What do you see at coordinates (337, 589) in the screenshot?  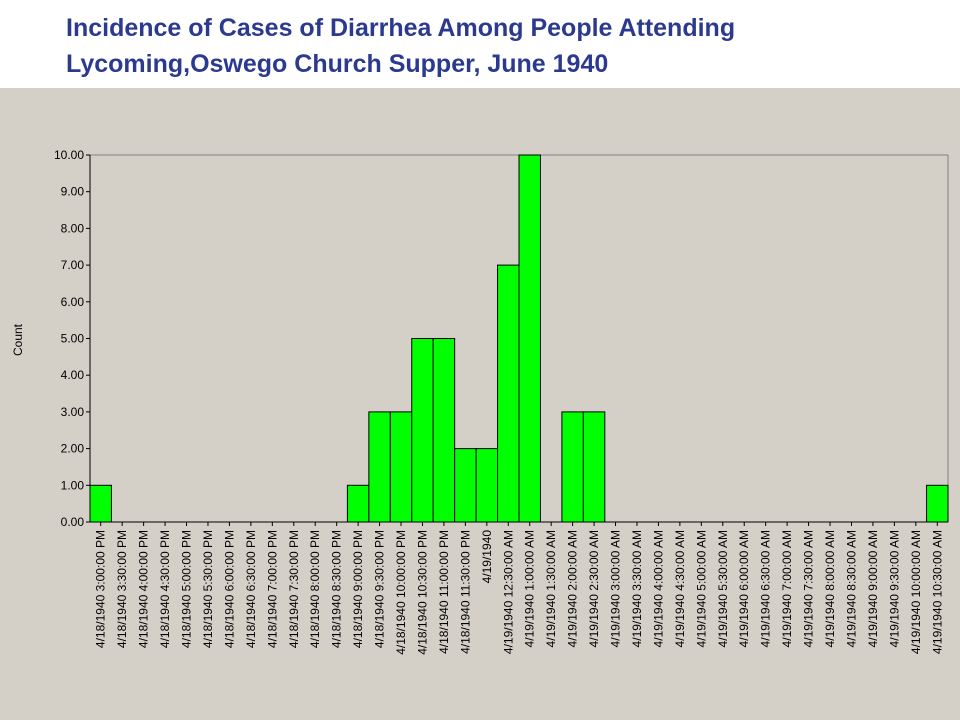 I see `x-tick-label: 4/18/1940 8:30:00 PM` at bounding box center [337, 589].